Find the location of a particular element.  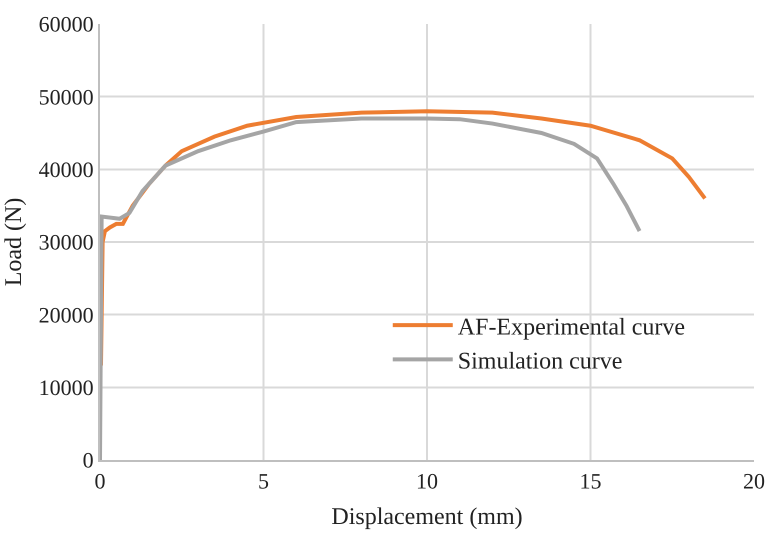

y-tick-label: 30000 is located at coordinates (66, 242).